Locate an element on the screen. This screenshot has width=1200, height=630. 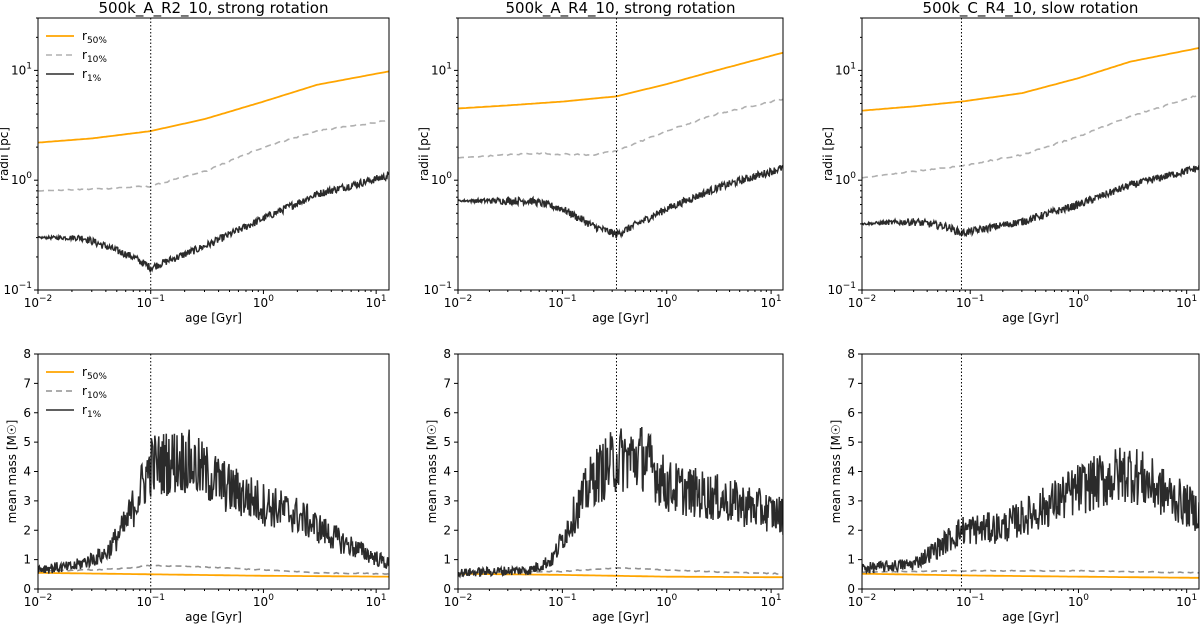
chart-title: 500k_A_R2_10, strong rotation is located at coordinates (214, 9).